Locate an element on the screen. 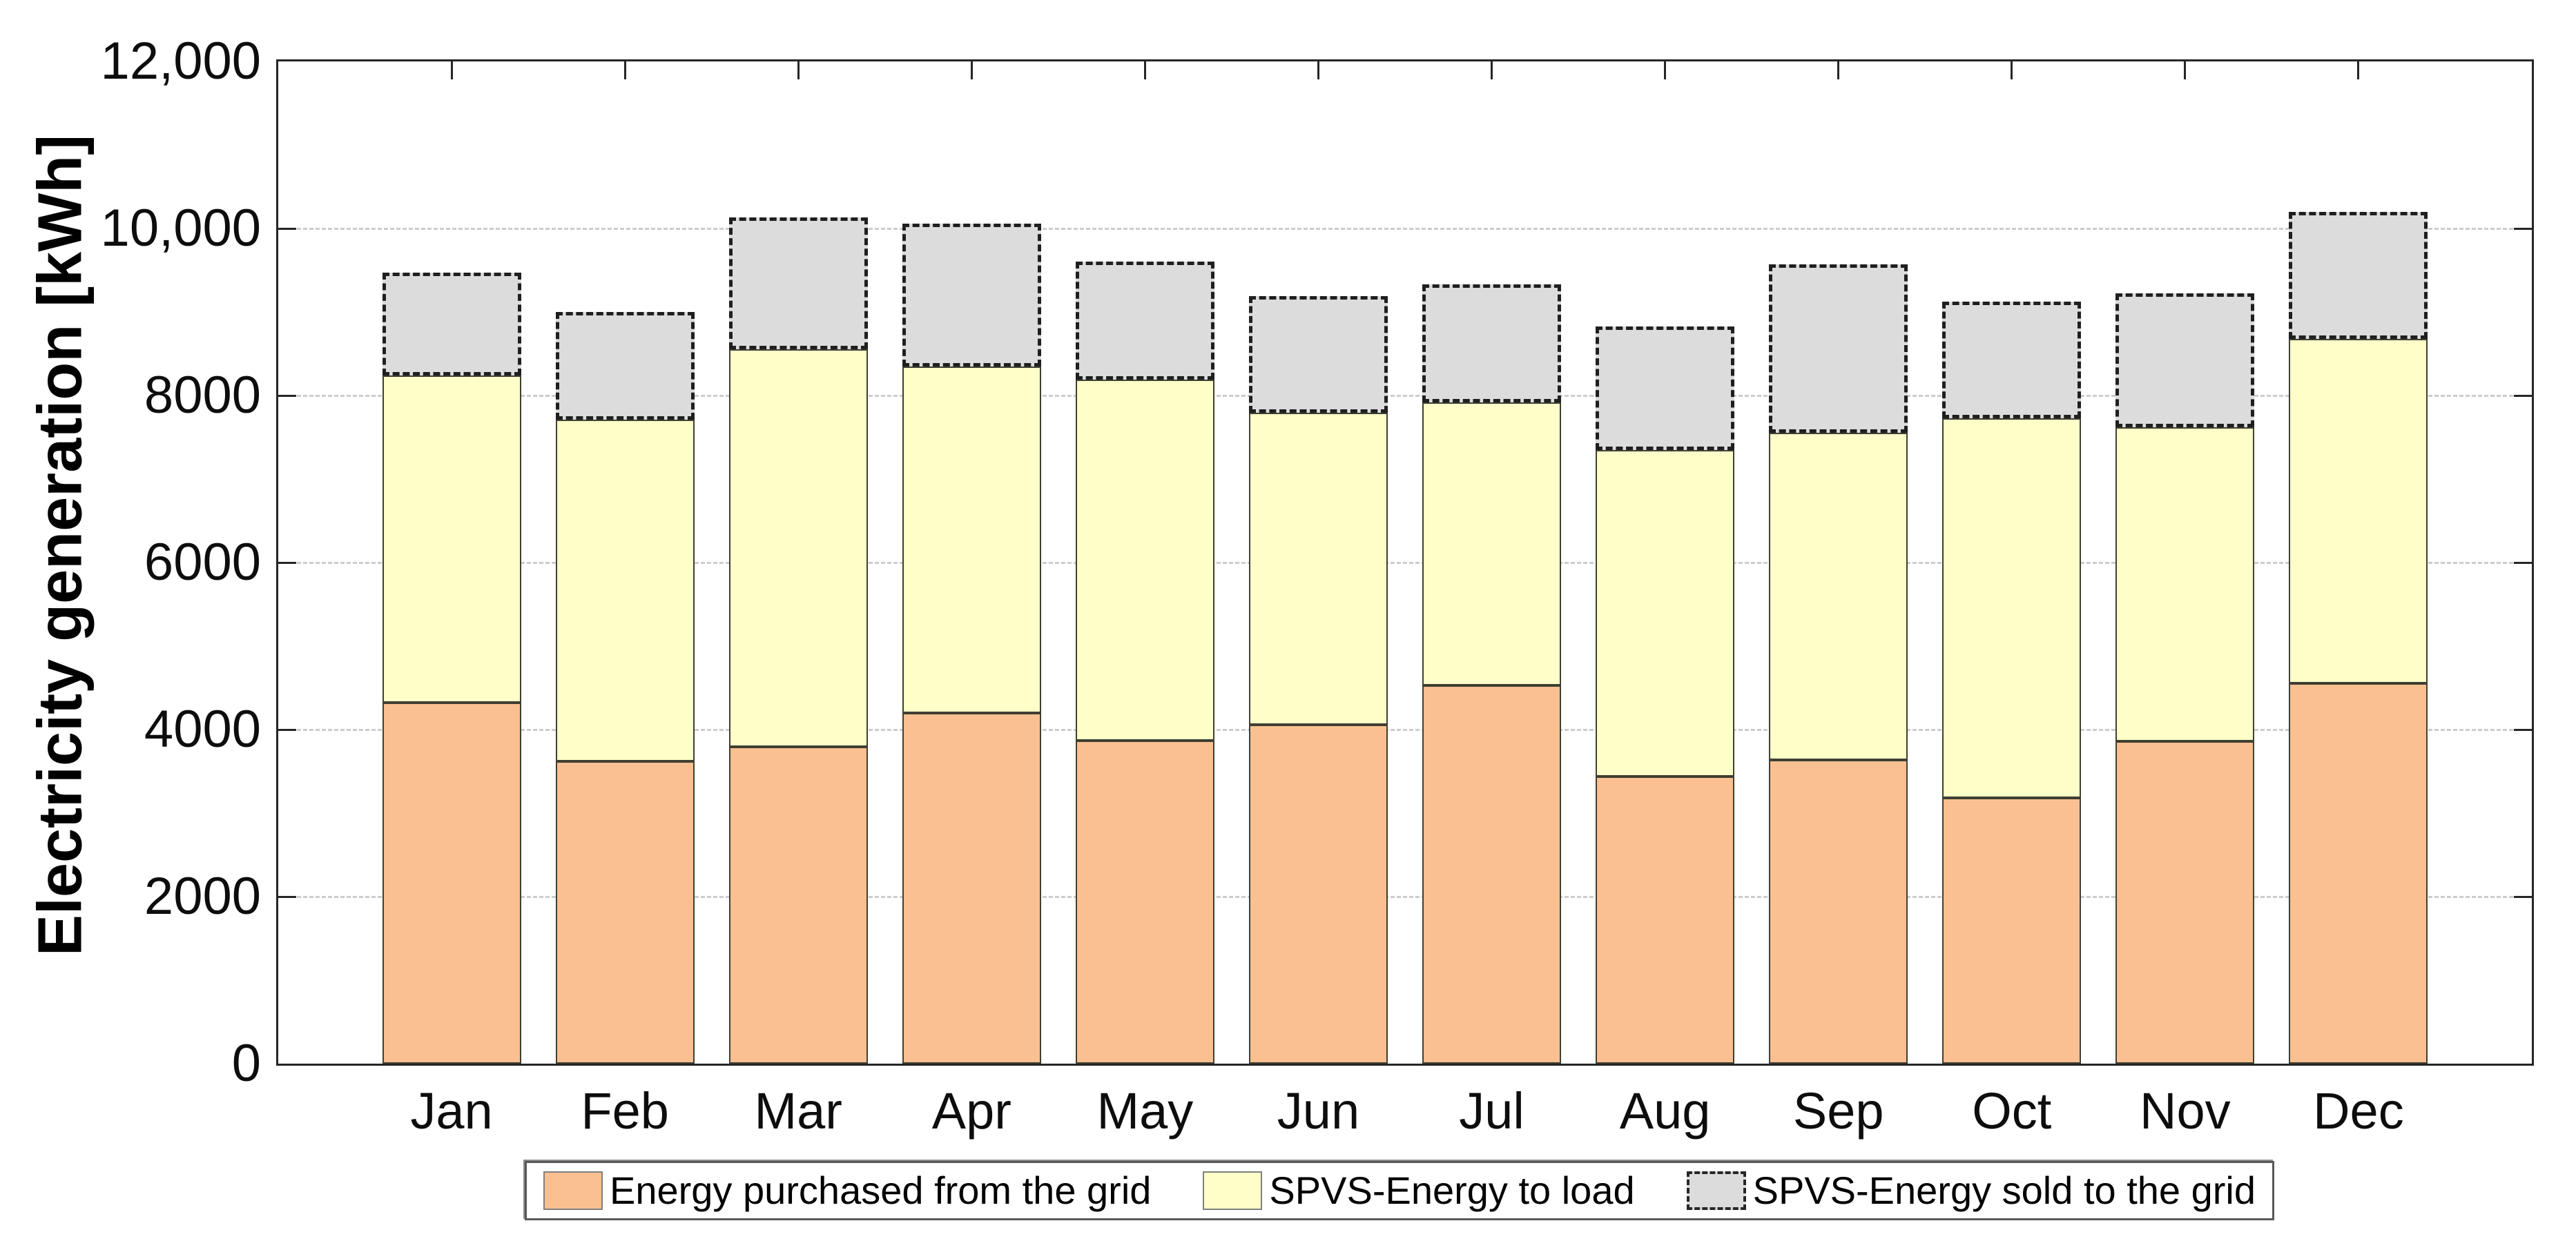 Image resolution: width=2576 pixels, height=1250 pixels. y-tick-label: 2000 is located at coordinates (203, 896).